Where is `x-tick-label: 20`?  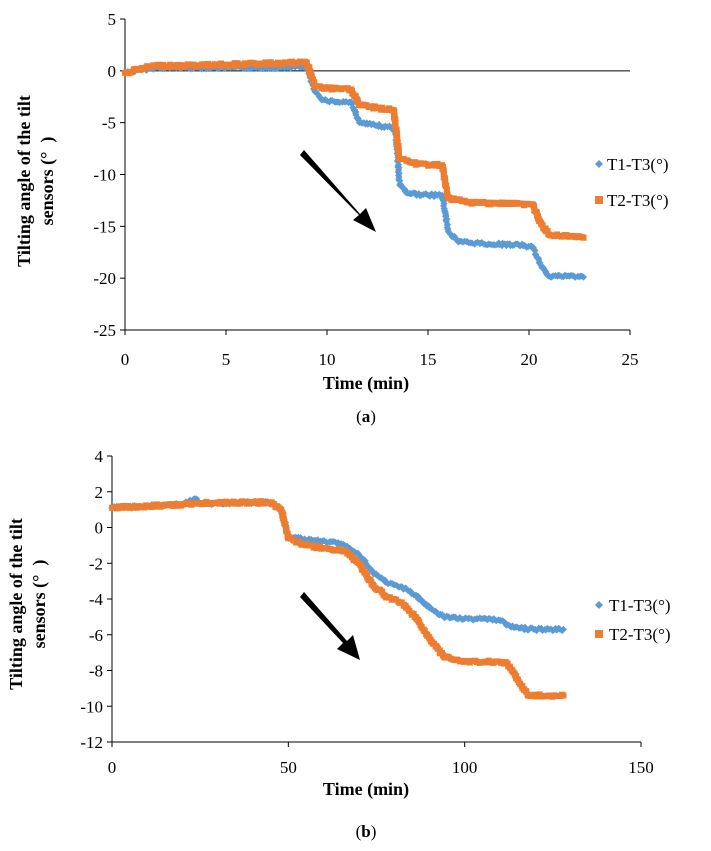 x-tick-label: 20 is located at coordinates (529, 359).